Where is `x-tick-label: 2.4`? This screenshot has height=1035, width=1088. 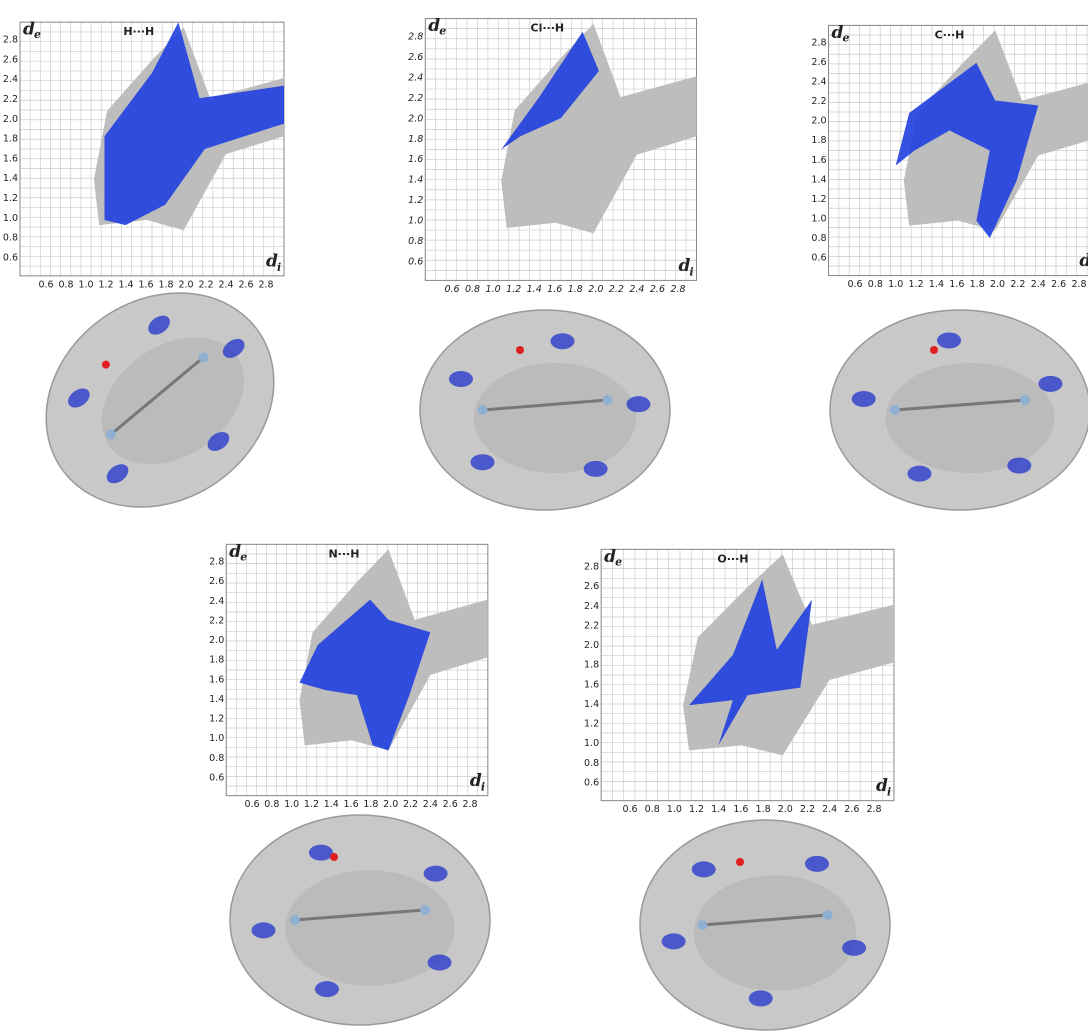
x-tick-label: 2.4 is located at coordinates (430, 804).